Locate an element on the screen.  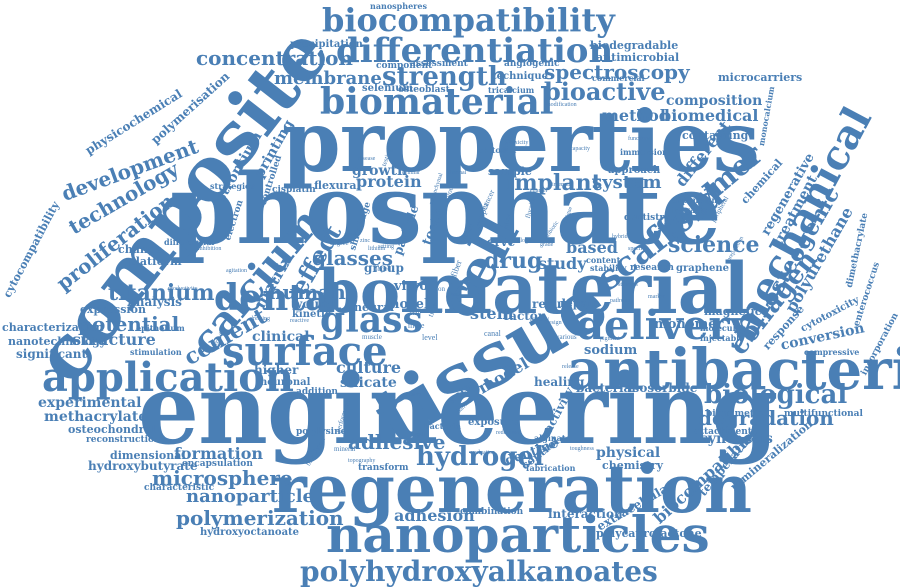
word-technique: technique is located at coordinates (520, 76).